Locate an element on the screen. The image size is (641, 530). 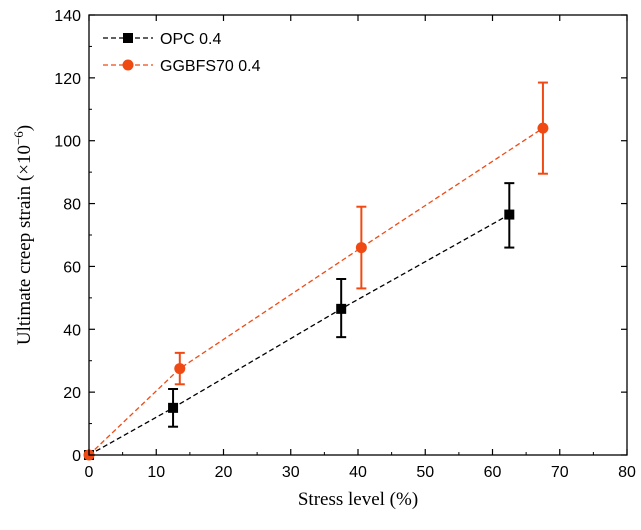
y-tick-label-0: 0 is located at coordinates (76, 456).